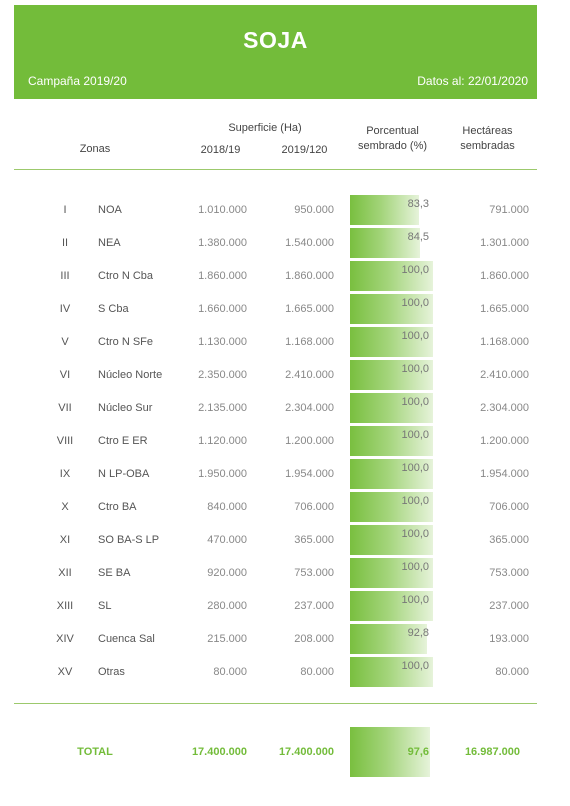  What do you see at coordinates (314, 573) in the screenshot?
I see `surface-year2: 753.000` at bounding box center [314, 573].